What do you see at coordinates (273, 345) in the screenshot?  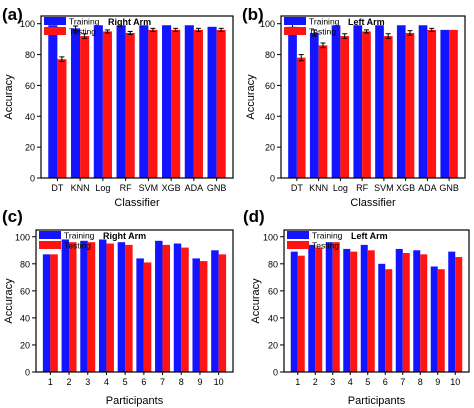 I see `y-tick-label: 20` at bounding box center [273, 345].